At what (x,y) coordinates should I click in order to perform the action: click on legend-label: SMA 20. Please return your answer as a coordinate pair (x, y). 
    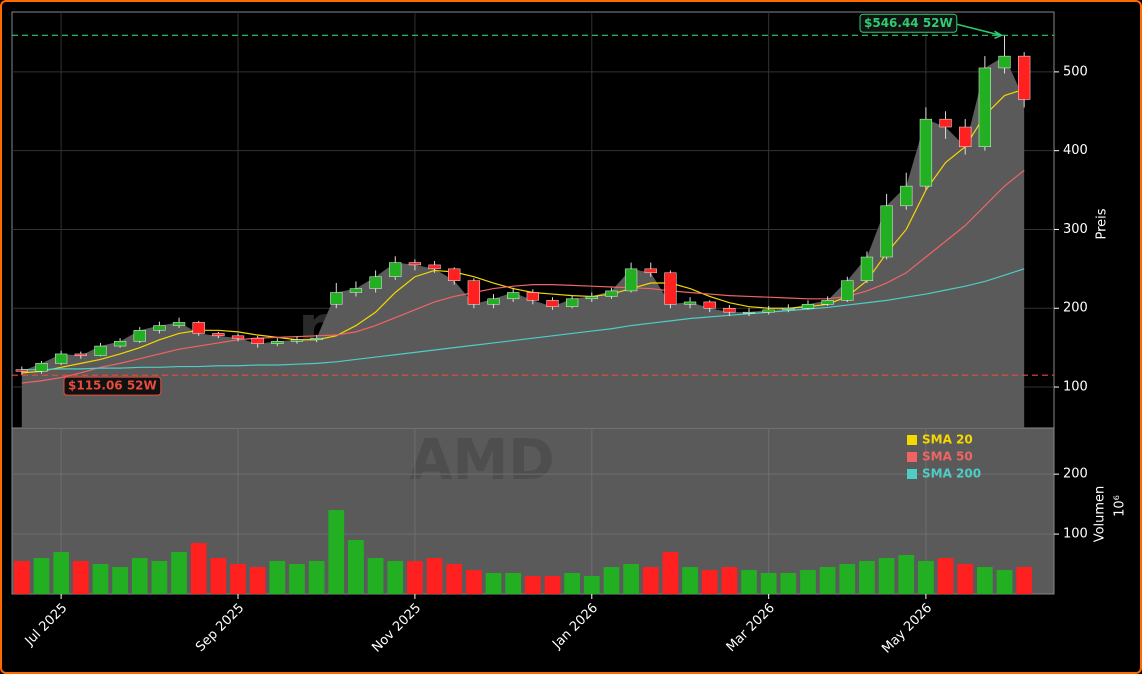
    Looking at the image, I should click on (947, 440).